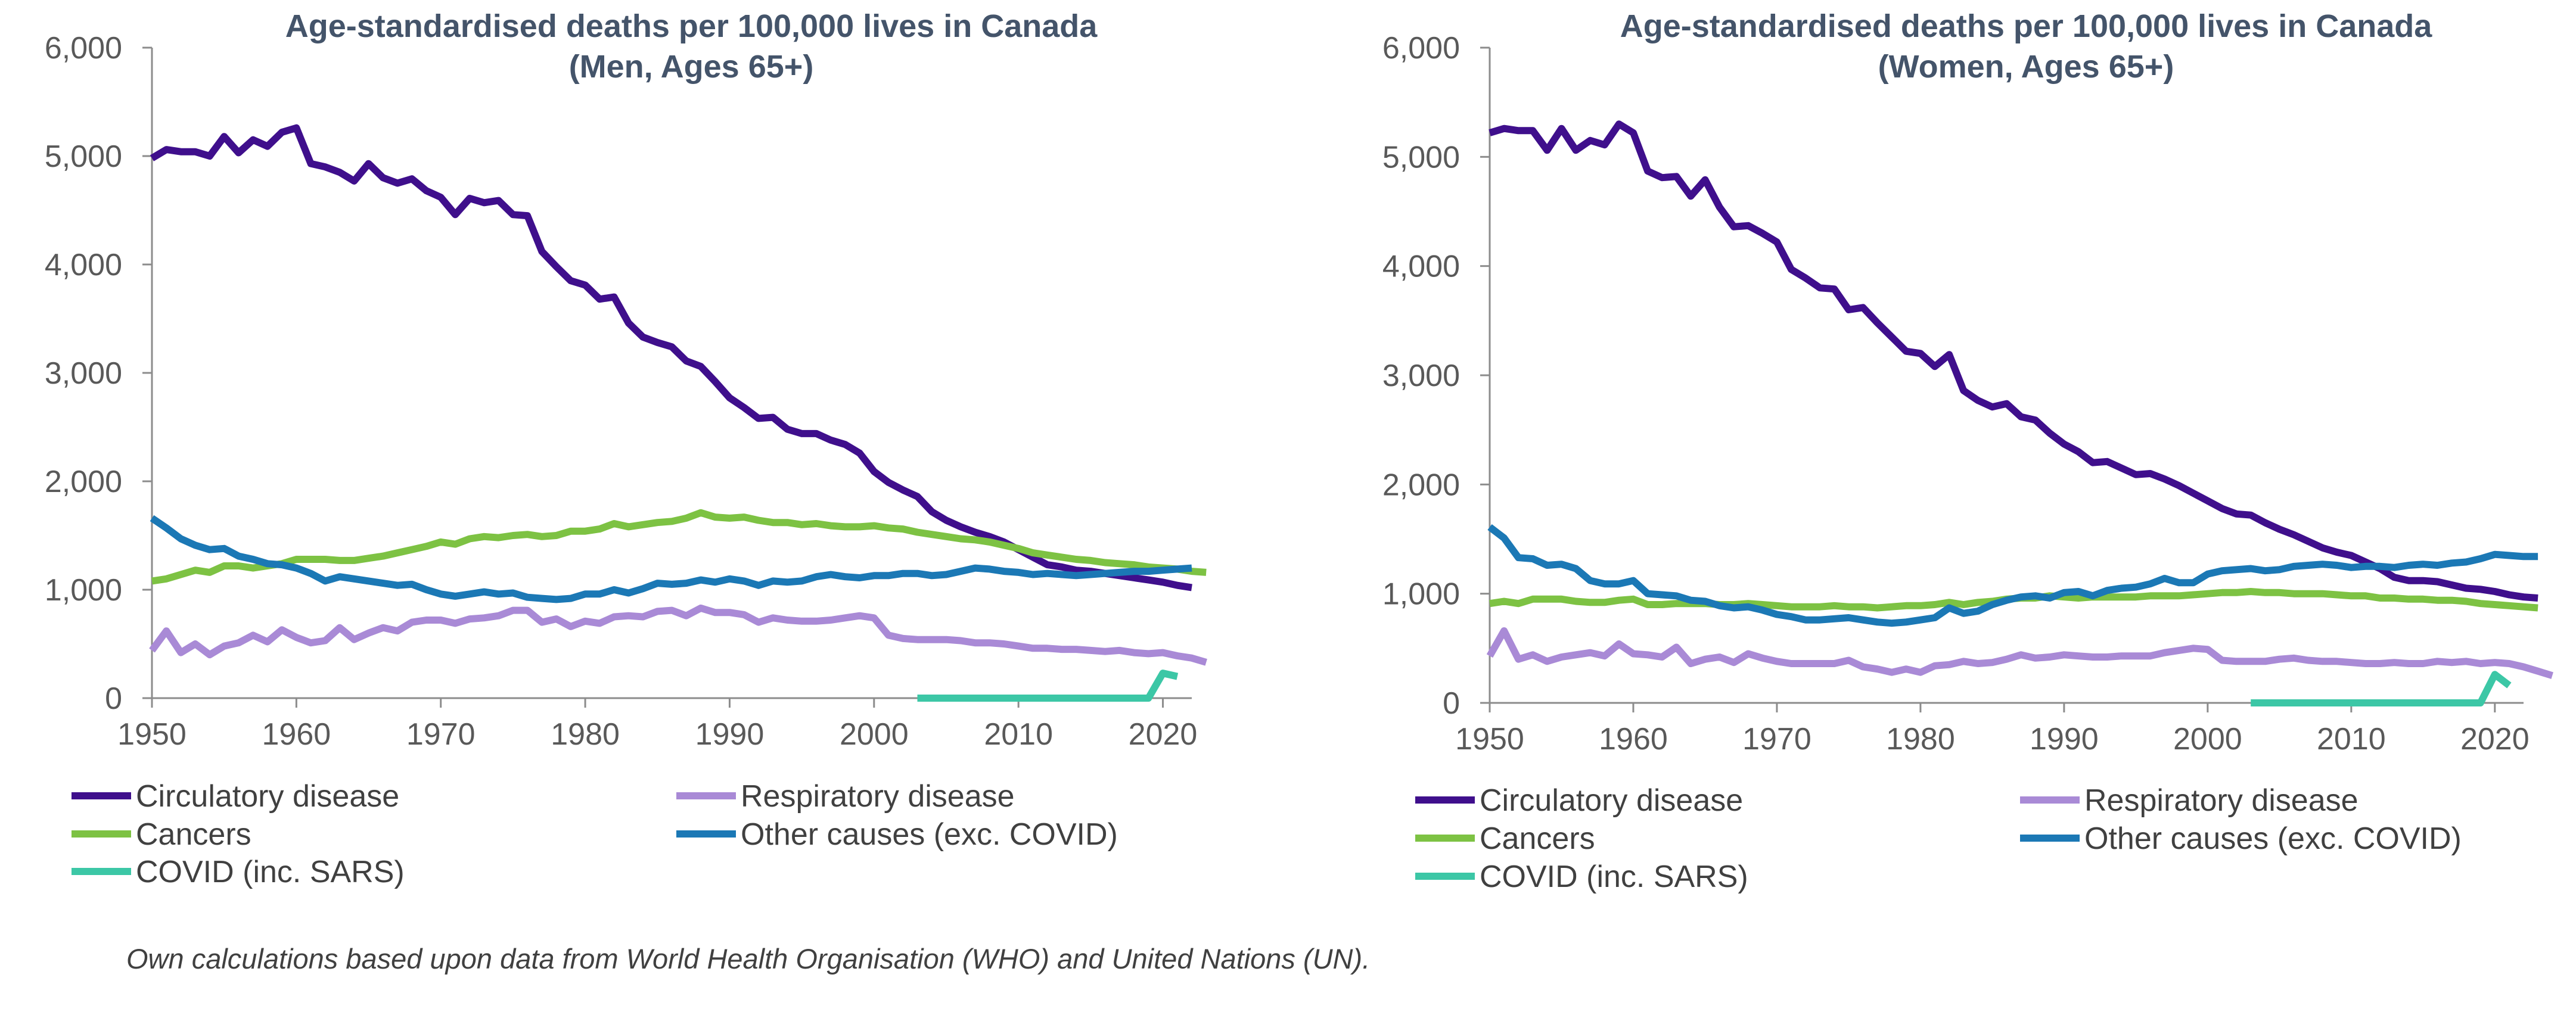 The width and height of the screenshot is (2576, 1018). Describe the element at coordinates (679, 547) in the screenshot. I see `series-line-cancers` at that location.